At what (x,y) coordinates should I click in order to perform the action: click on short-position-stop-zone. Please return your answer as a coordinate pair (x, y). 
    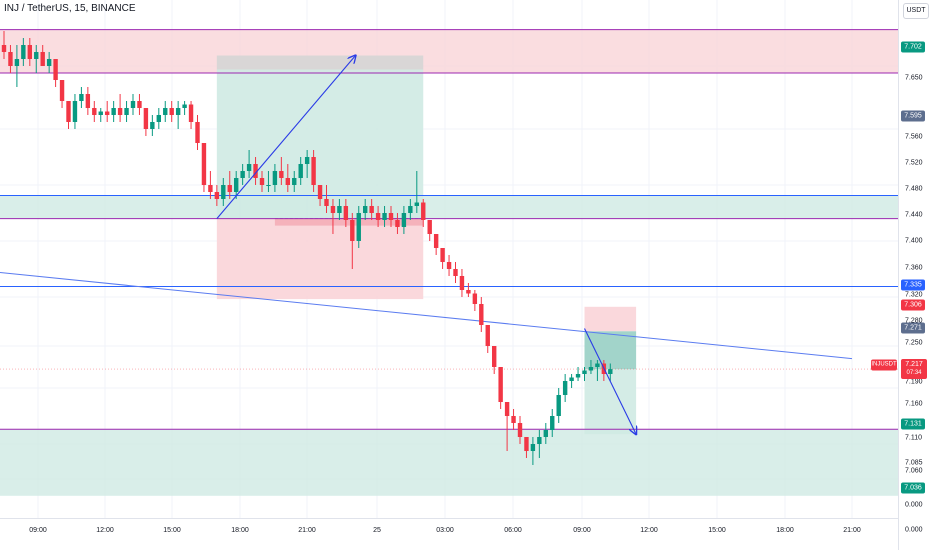
    Looking at the image, I should click on (610, 319).